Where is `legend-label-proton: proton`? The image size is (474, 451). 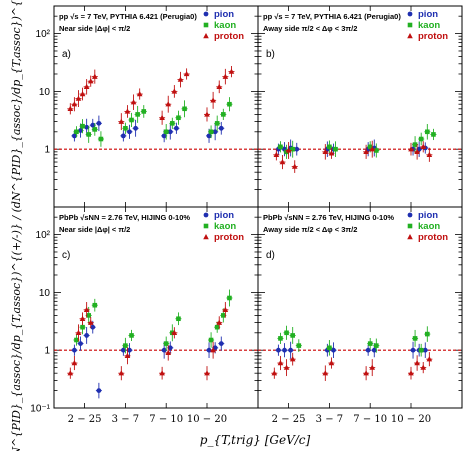 legend-label-proton: proton is located at coordinates (229, 237).